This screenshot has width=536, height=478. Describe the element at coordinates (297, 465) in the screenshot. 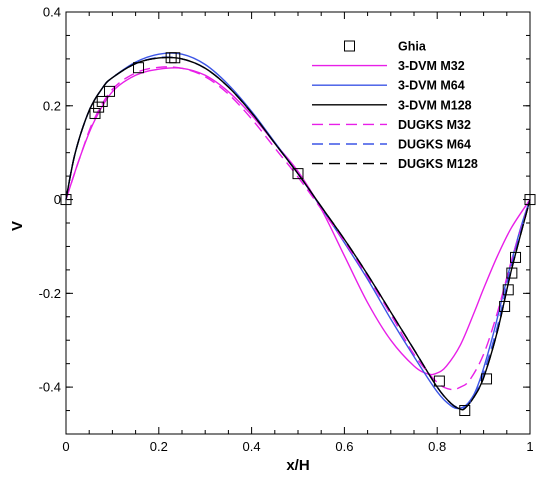

I see `x-axis-title: x/H` at that location.